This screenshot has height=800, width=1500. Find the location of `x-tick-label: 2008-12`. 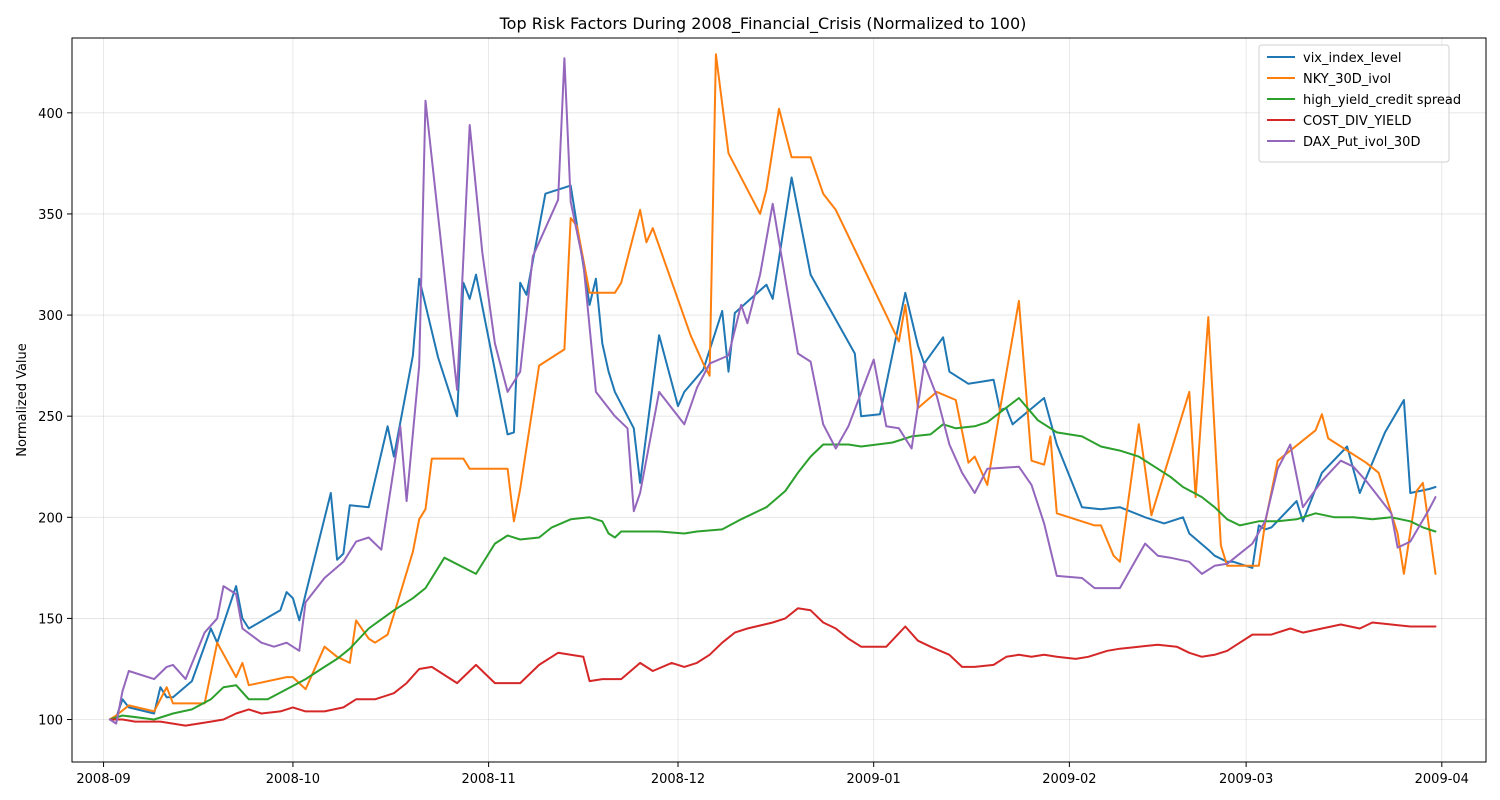

x-tick-label: 2008-12 is located at coordinates (678, 779).